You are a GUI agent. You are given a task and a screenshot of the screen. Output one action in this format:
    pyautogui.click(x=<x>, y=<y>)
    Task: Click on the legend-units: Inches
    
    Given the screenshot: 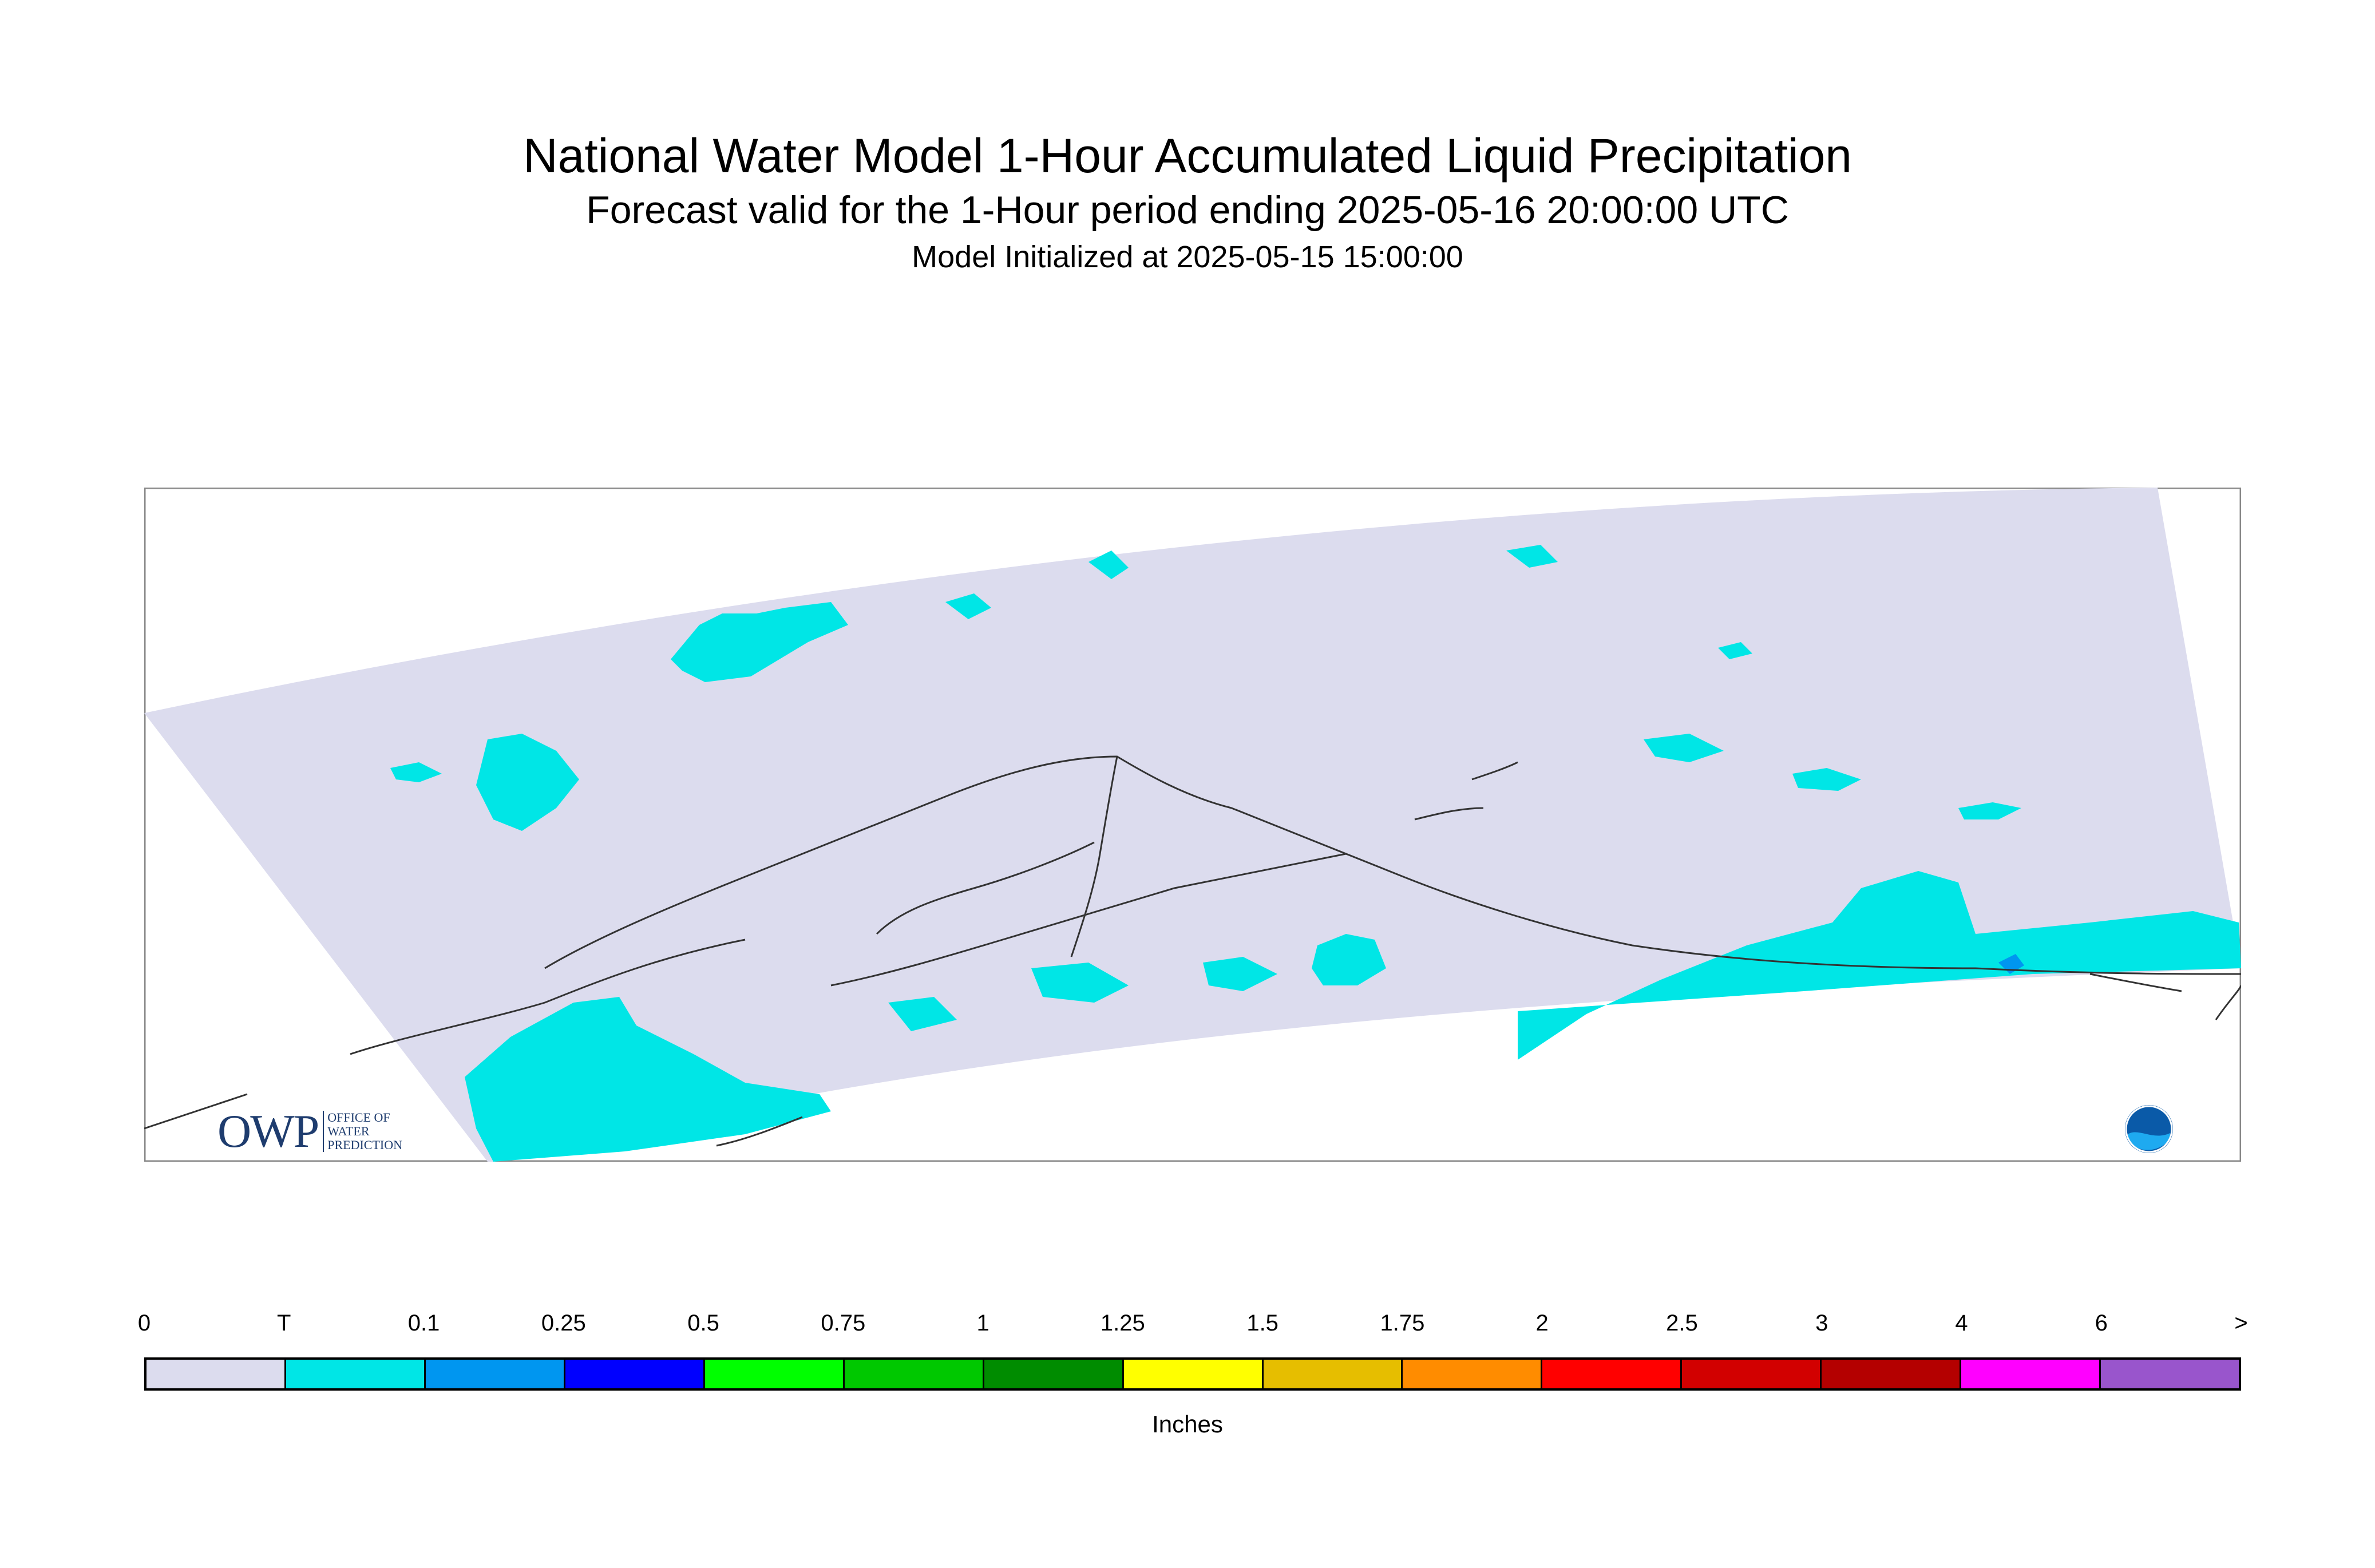 What is the action you would take?
    pyautogui.click(x=1187, y=1424)
    